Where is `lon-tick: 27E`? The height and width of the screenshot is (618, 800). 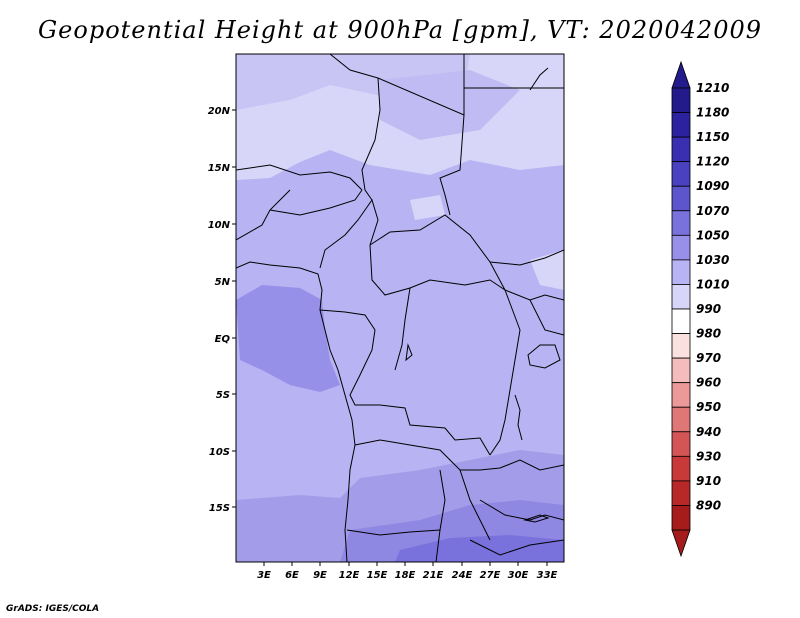
lon-tick: 27E is located at coordinates (490, 571).